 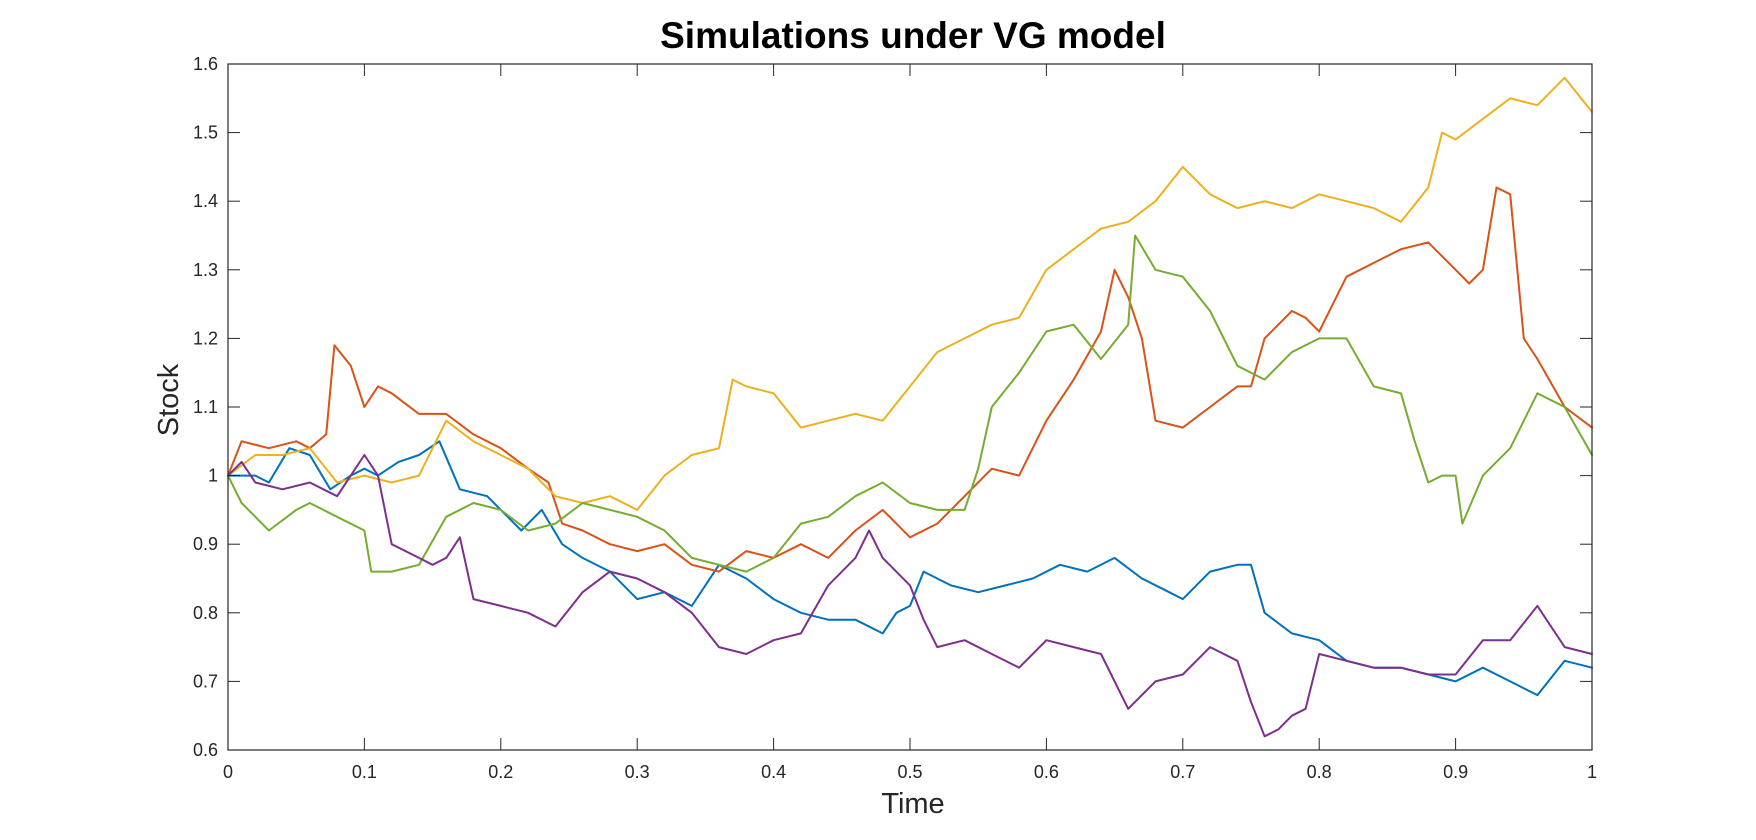 I want to click on x-tick-label: 0.3, so click(x=637, y=772).